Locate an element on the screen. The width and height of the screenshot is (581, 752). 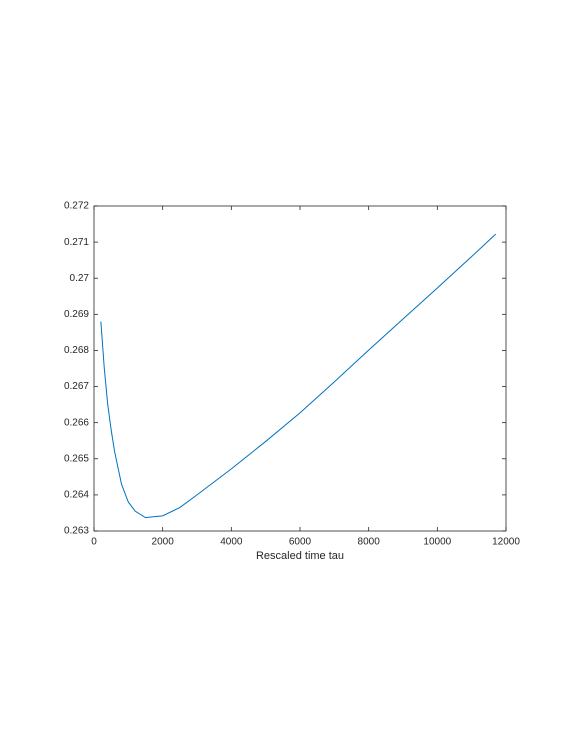
y-tick-label: 0.272 is located at coordinates (76, 206).